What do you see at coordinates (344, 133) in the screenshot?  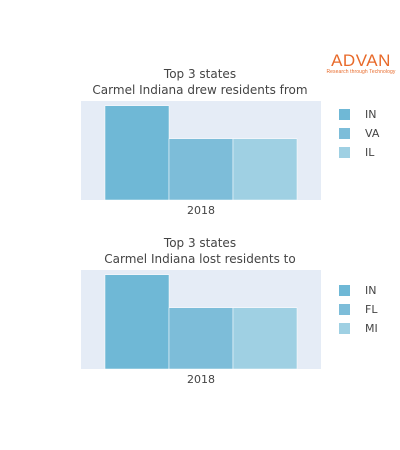 I see `chart-1-legend-swatch-va` at bounding box center [344, 133].